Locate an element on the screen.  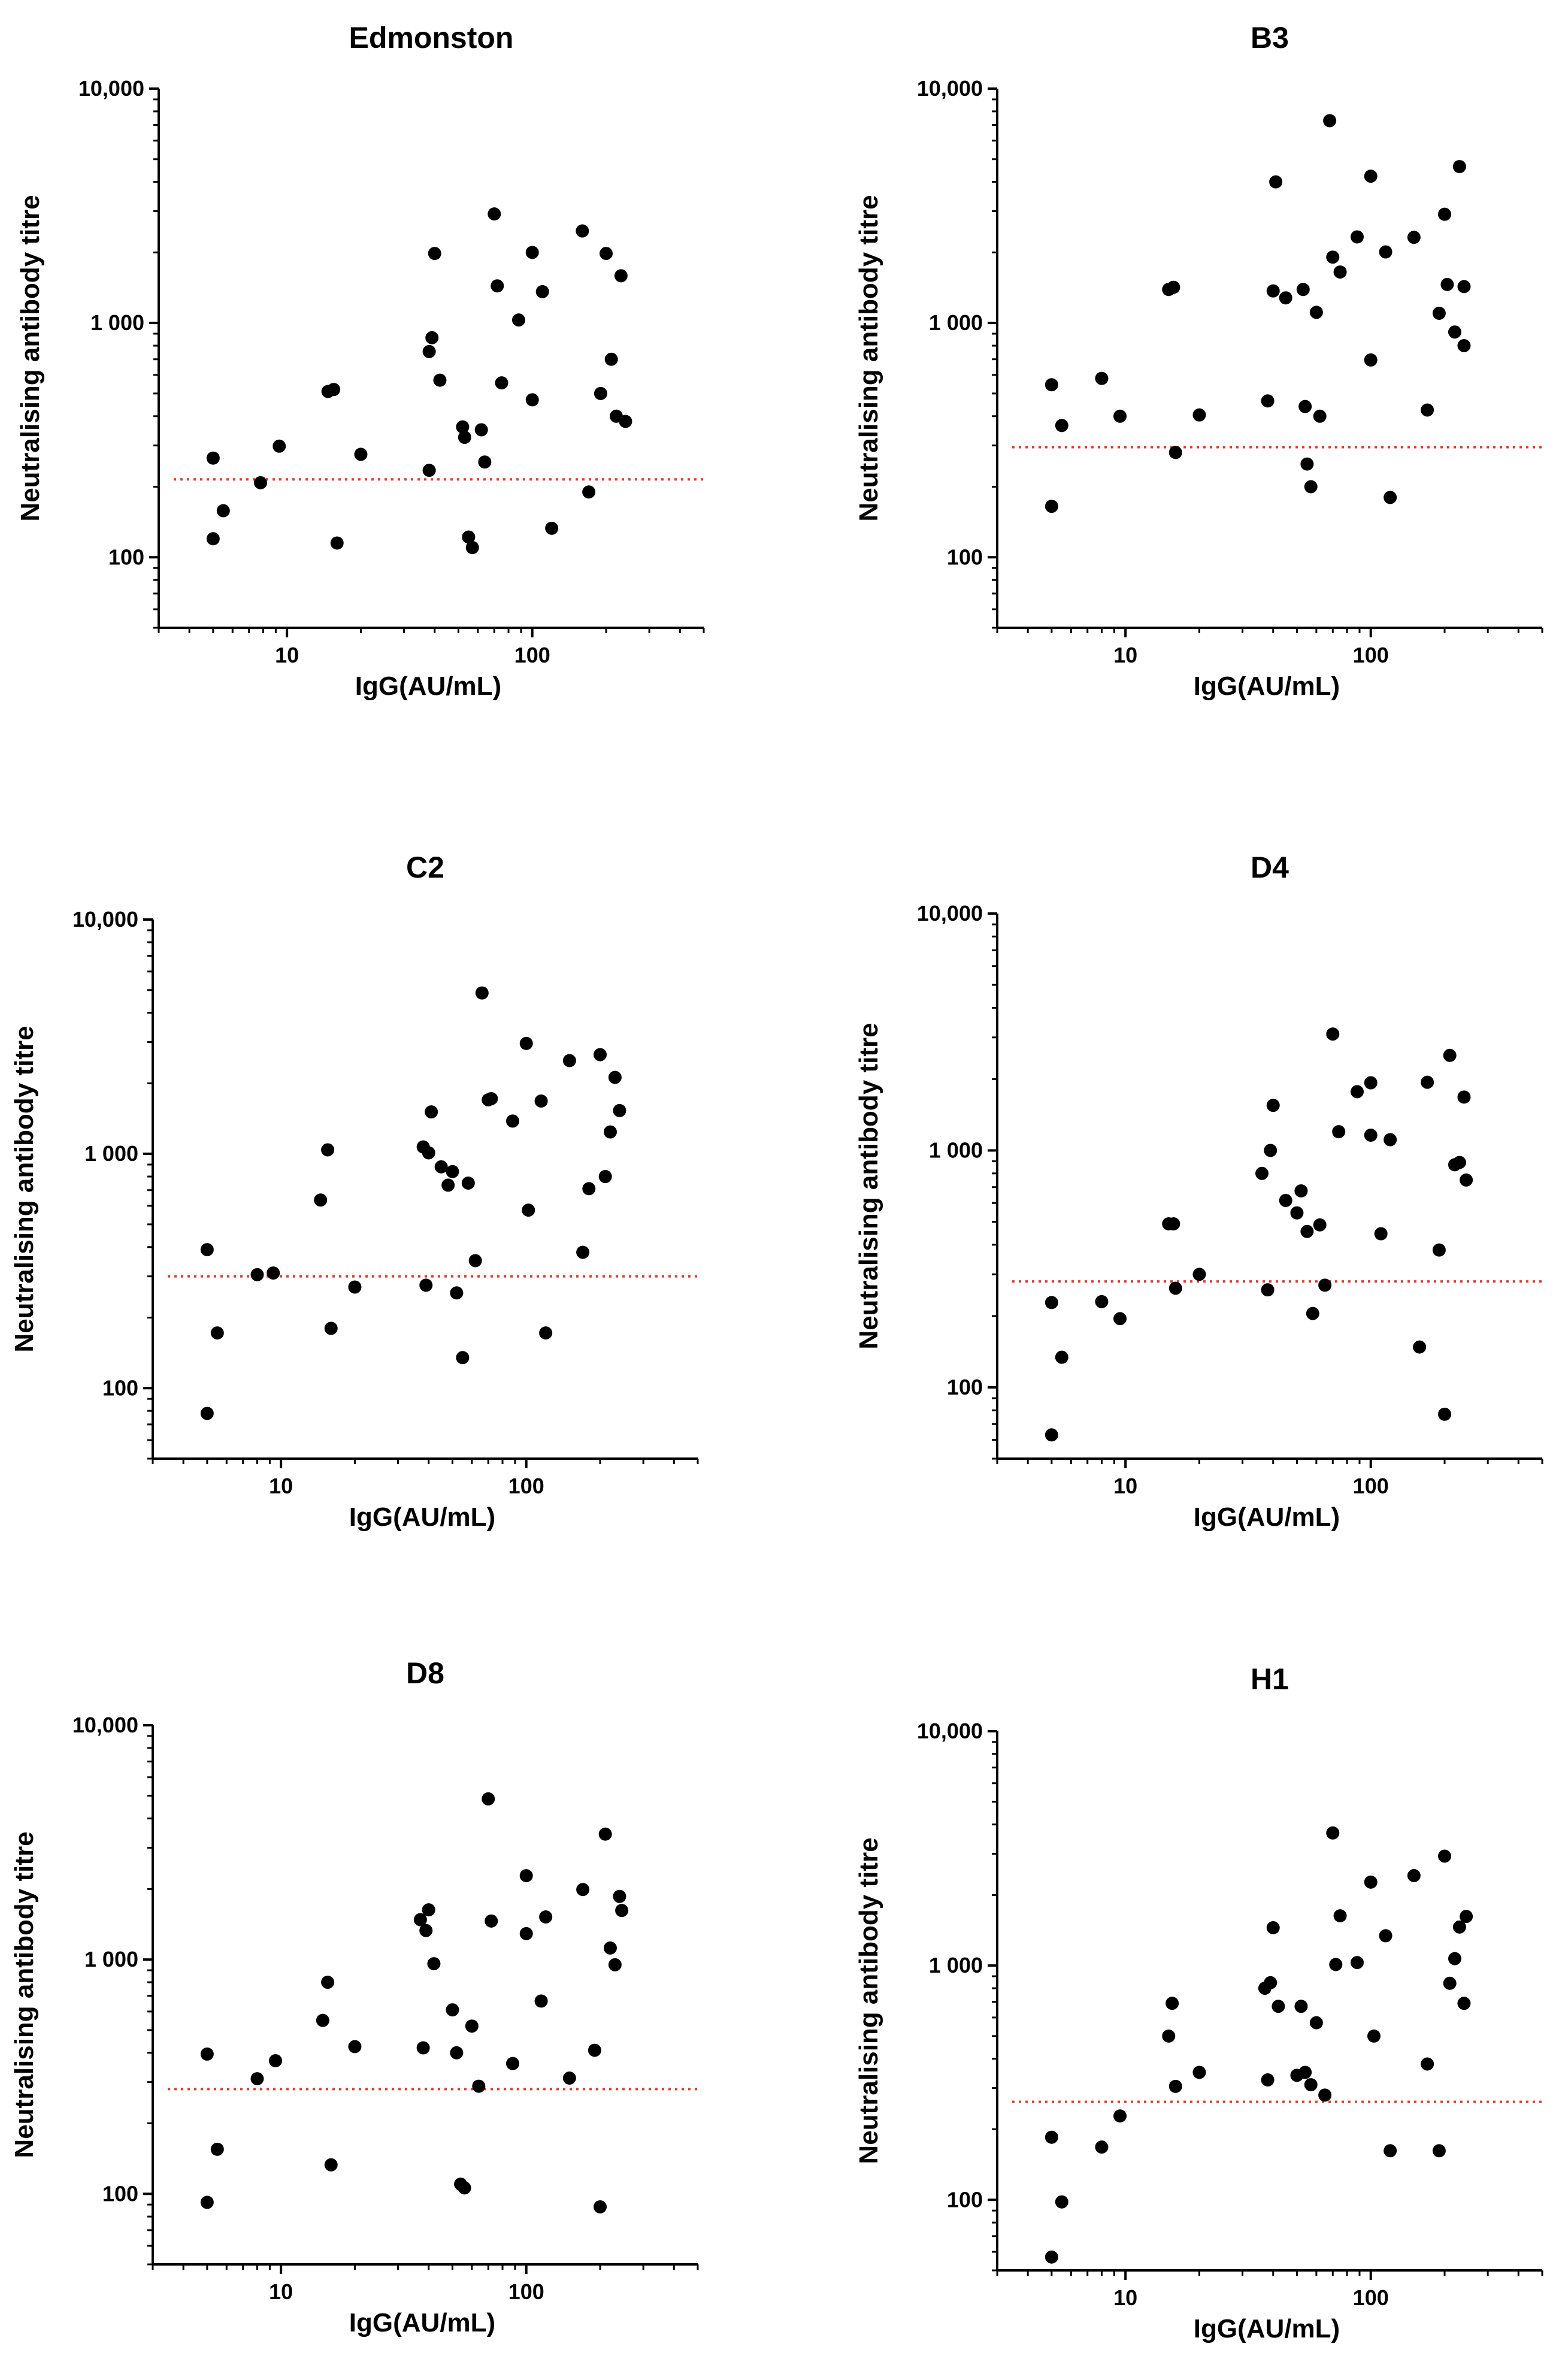
y-tick-label: 100 is located at coordinates (965, 2200).